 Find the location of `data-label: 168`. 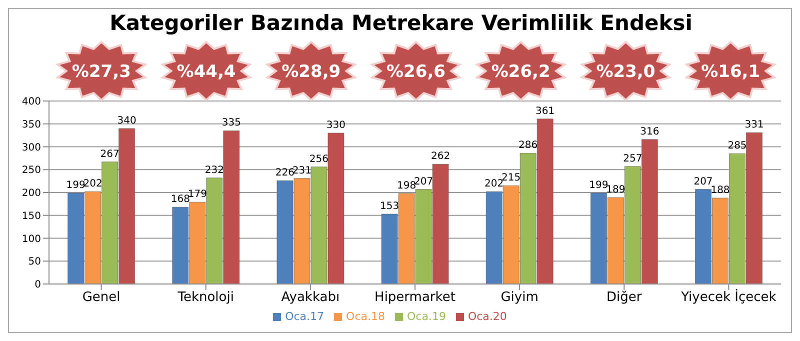

data-label: 168 is located at coordinates (180, 200).